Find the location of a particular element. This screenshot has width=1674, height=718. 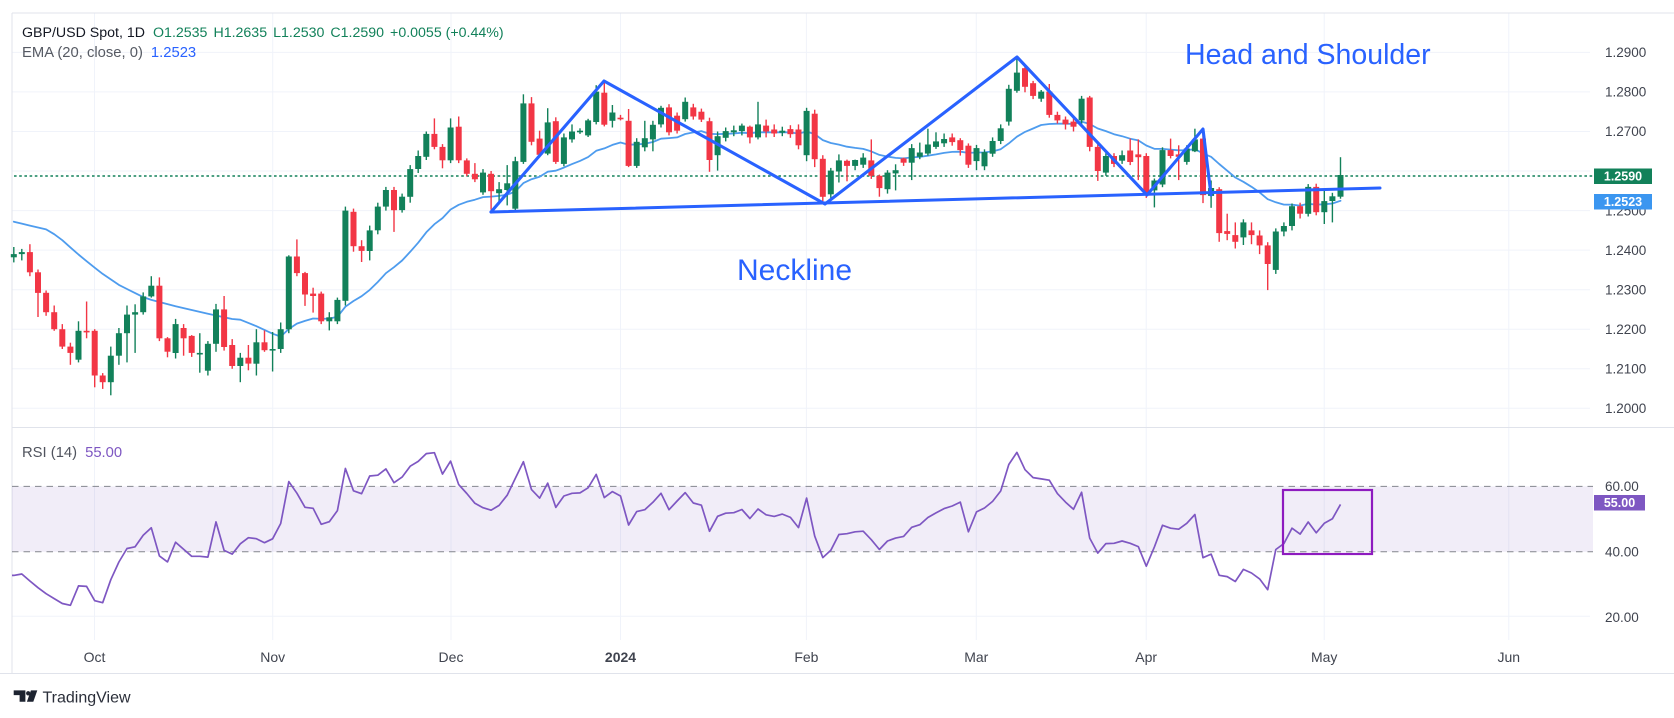

svg-text: 1.2400 is located at coordinates (1625, 250).